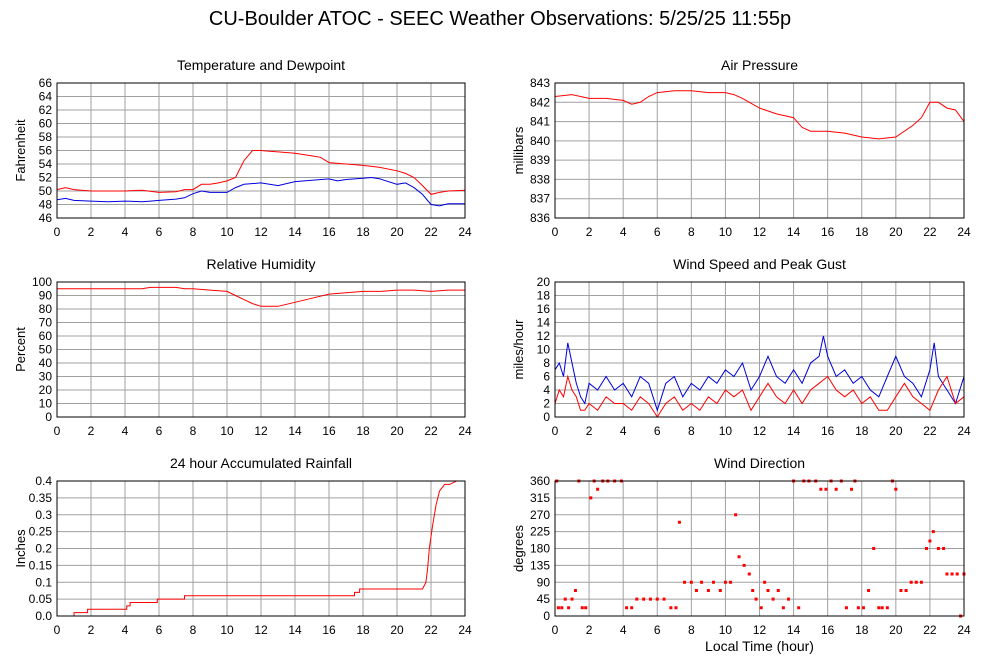 The width and height of the screenshot is (1000, 660). I want to click on pressure-x-tick-label: 14, so click(794, 232).